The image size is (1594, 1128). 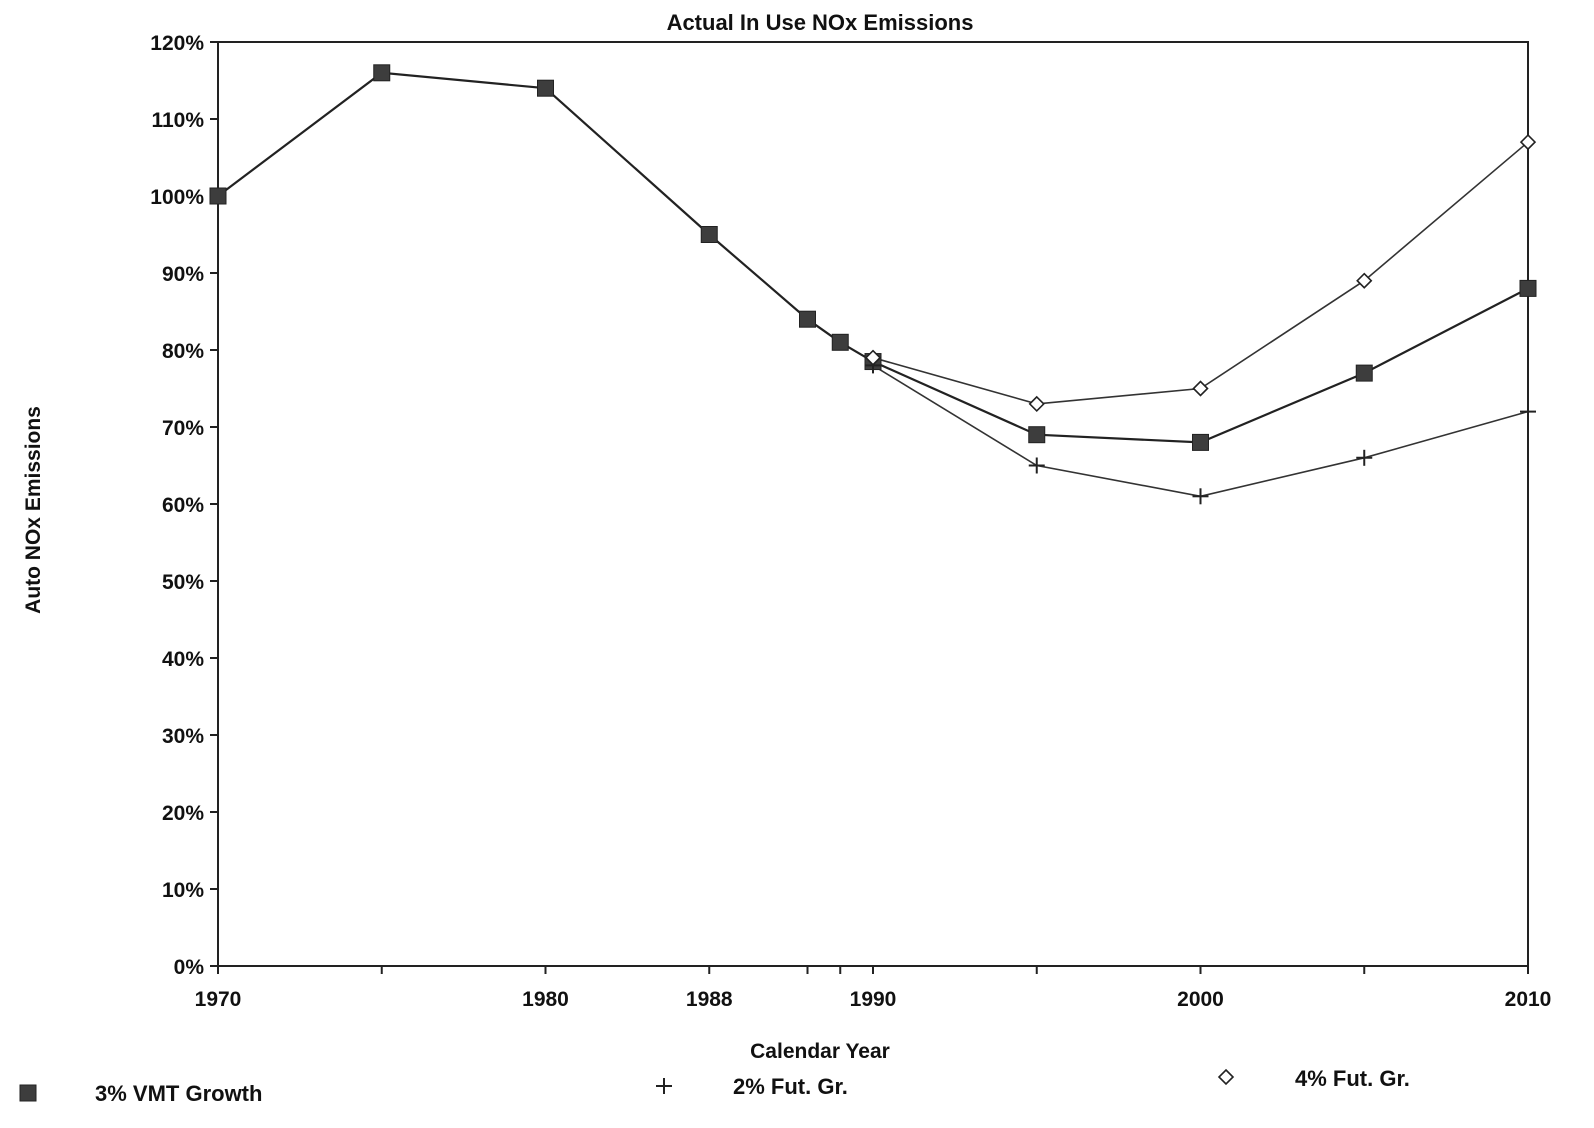 I want to click on x-axis: 1970 1980 1988 1990 2000 2010, so click(x=873, y=988).